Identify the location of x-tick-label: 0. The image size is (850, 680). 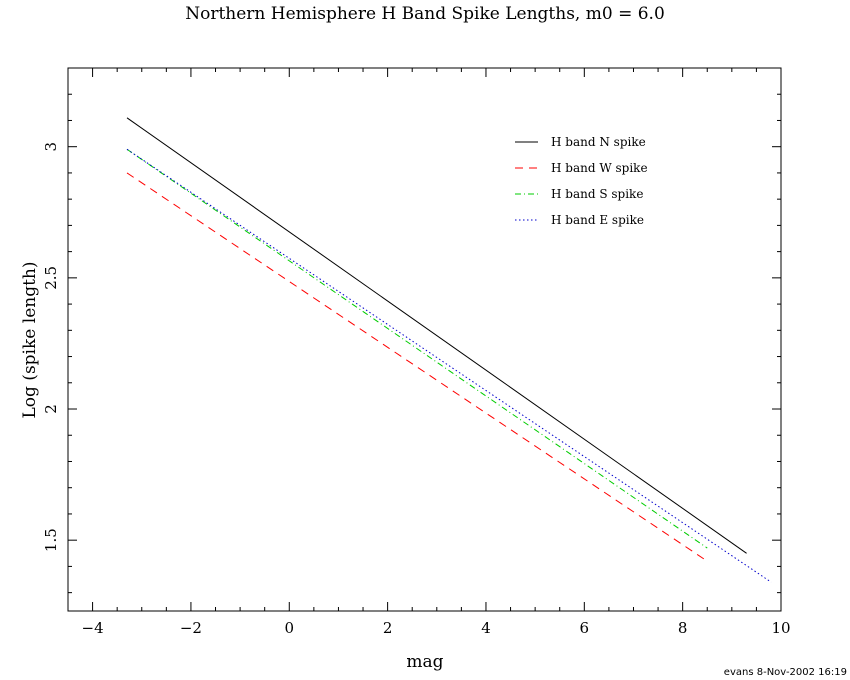
(290, 628).